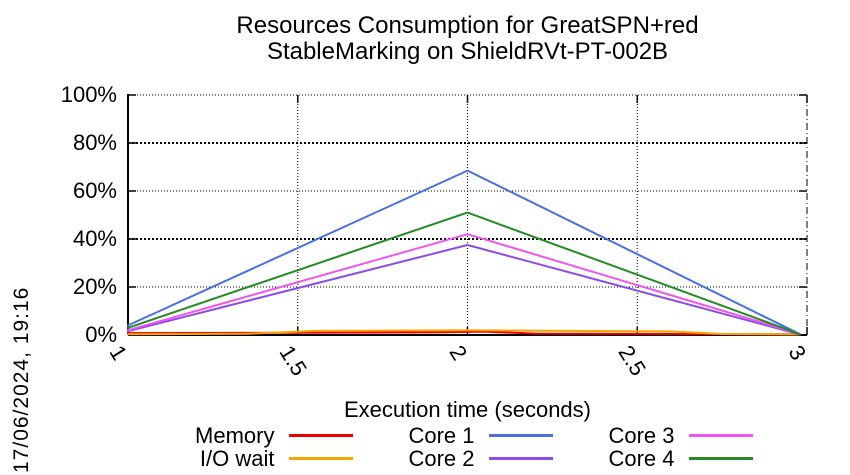 Image resolution: width=850 pixels, height=475 pixels. Describe the element at coordinates (467, 51) in the screenshot. I see `chart-title-line2: StableMarking on ShieldRVt-PT-002B` at that location.